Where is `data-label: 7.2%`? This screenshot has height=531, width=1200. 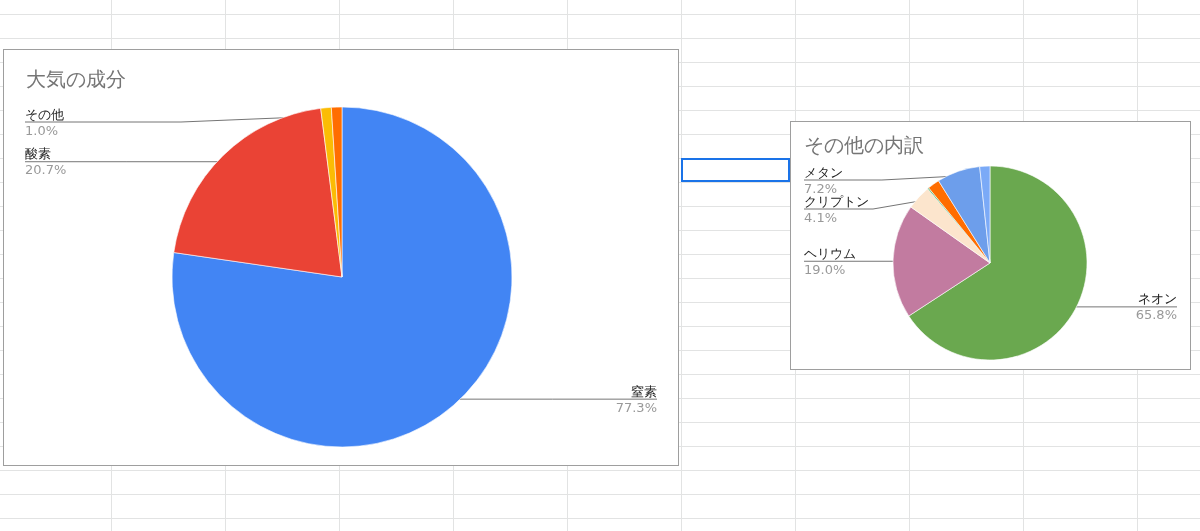
data-label: 7.2% is located at coordinates (821, 188).